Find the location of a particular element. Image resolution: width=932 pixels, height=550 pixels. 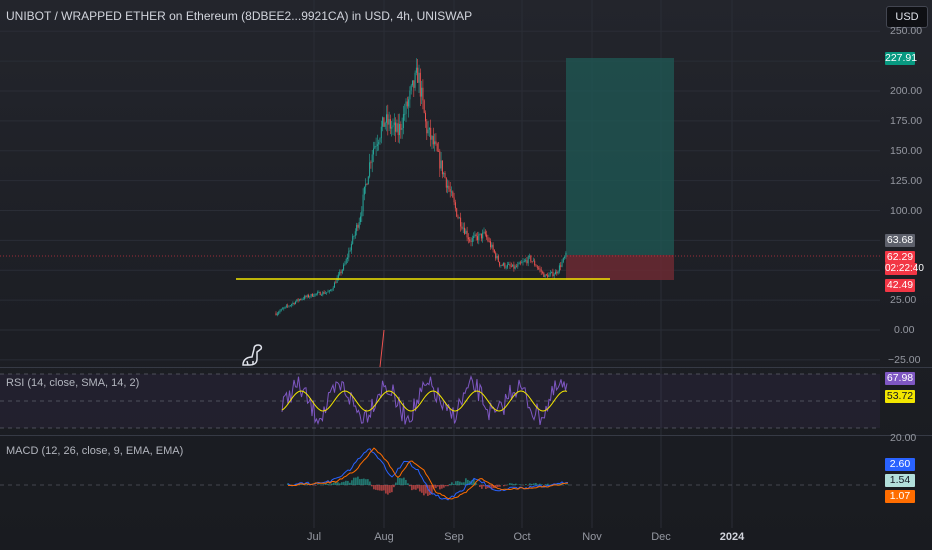

macd-signal-line is located at coordinates (428, 473).